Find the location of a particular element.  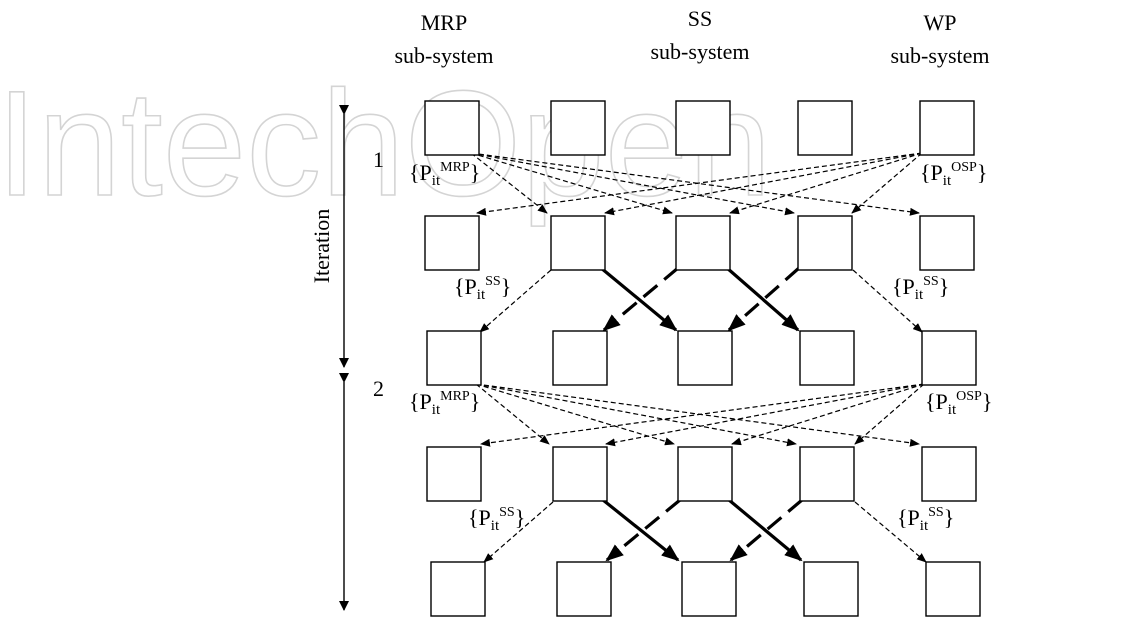

node-r5-ss is located at coordinates (709, 589).